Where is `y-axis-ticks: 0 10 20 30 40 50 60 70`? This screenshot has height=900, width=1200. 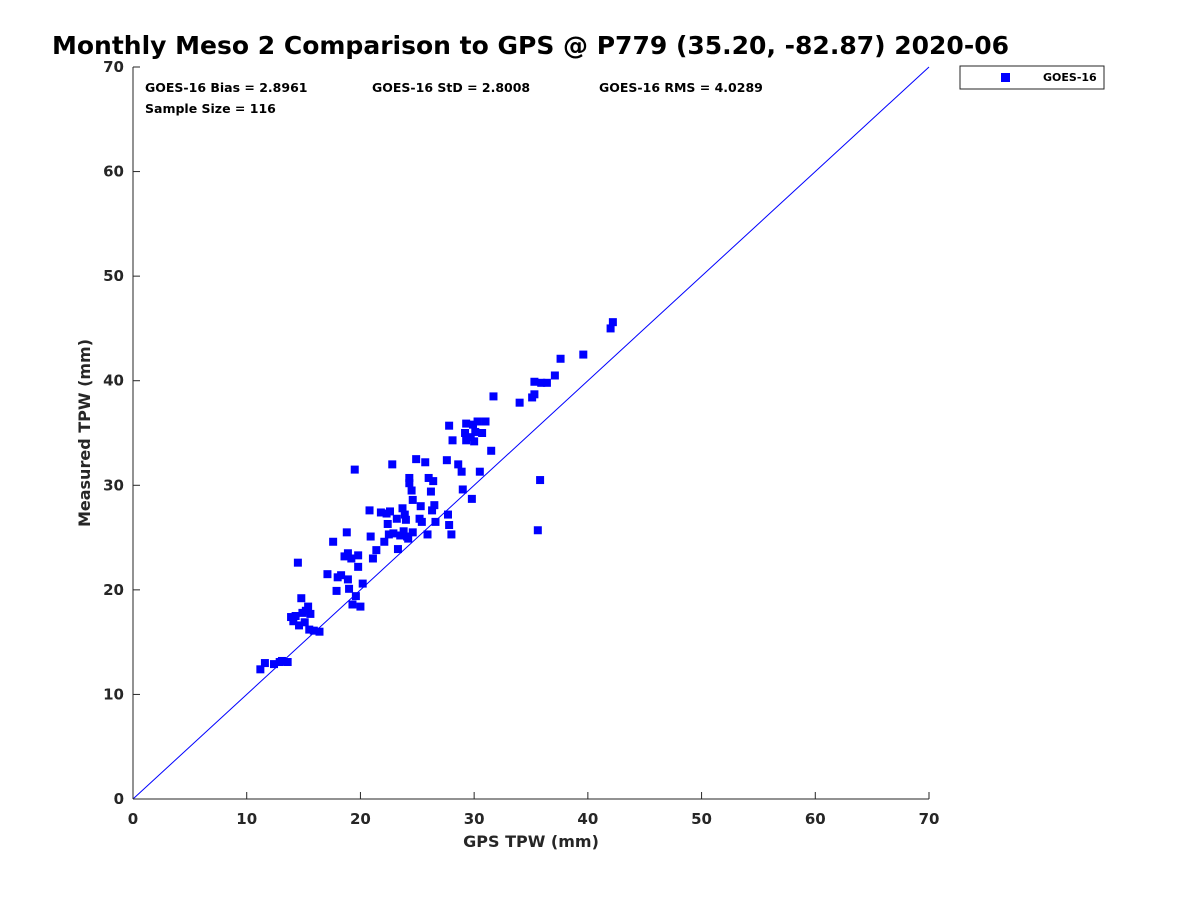 y-axis-ticks: 0 10 20 30 40 50 60 70 is located at coordinates (121, 433).